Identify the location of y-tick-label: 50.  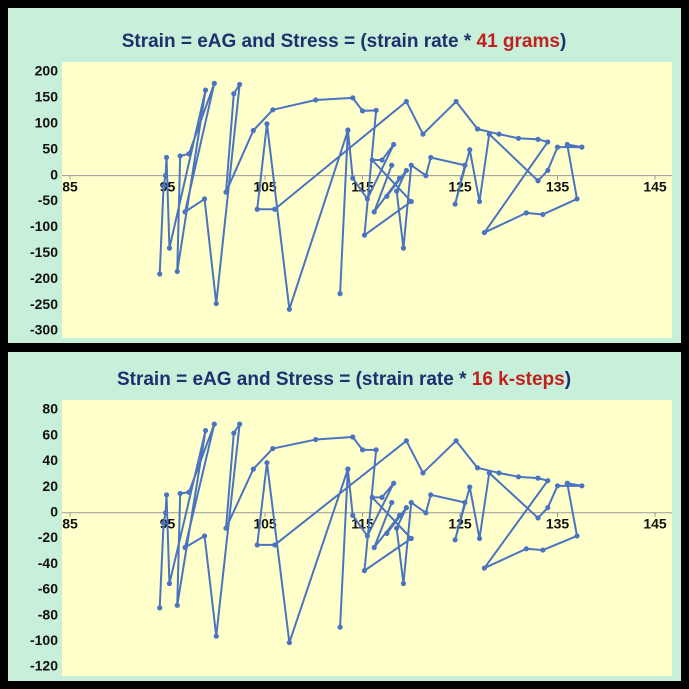
(50, 148).